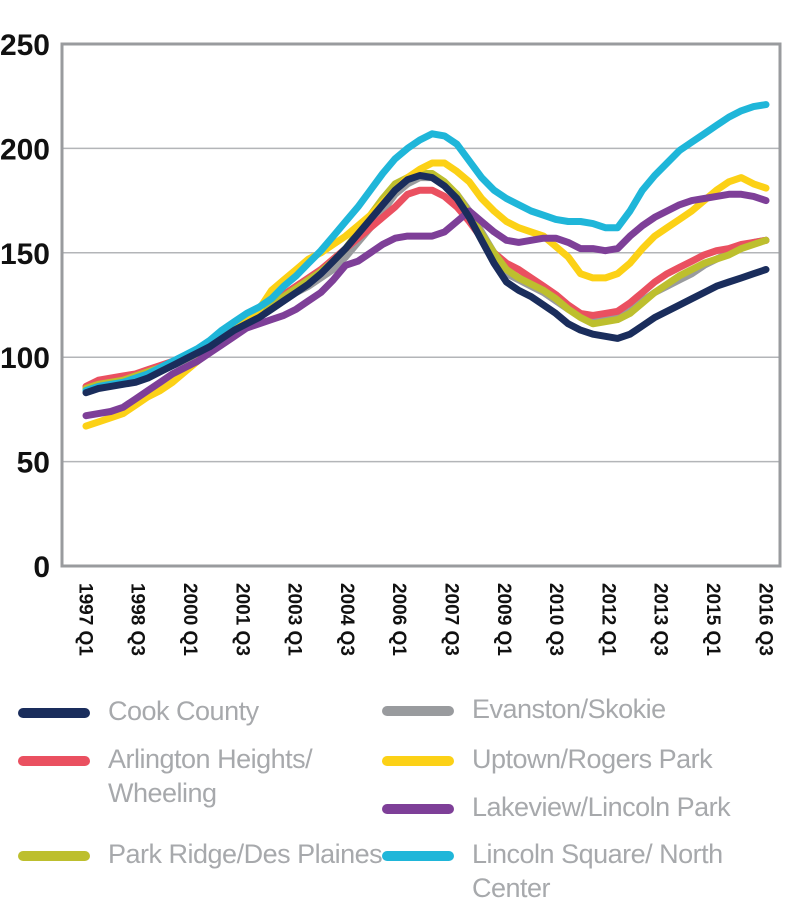  I want to click on legend-item-park-ridge-des-plaines: Park Ridge/Des Plaines, so click(200, 854).